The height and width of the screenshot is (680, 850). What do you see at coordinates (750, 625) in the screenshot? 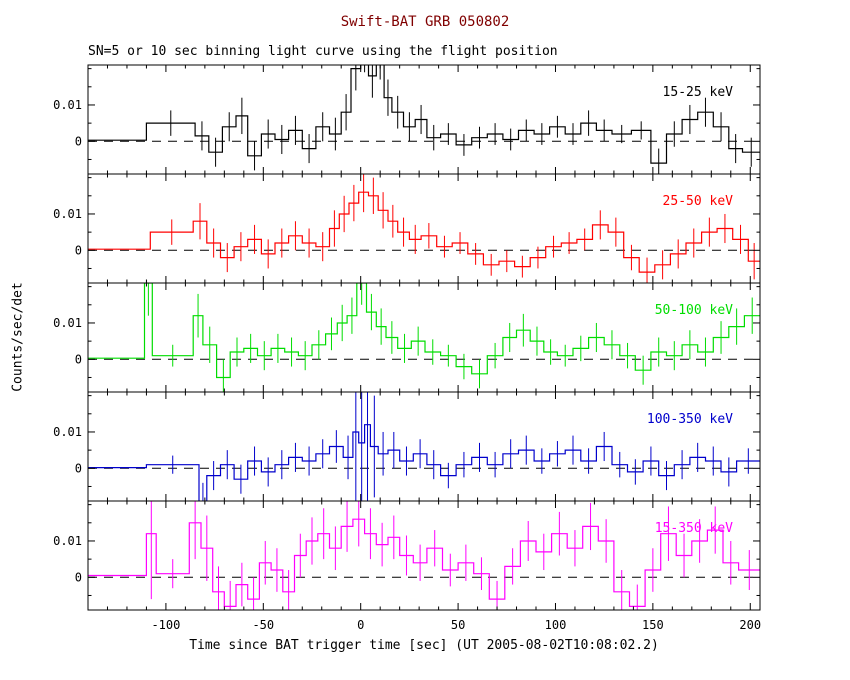
I see `x-tick-label: 200` at bounding box center [750, 625].